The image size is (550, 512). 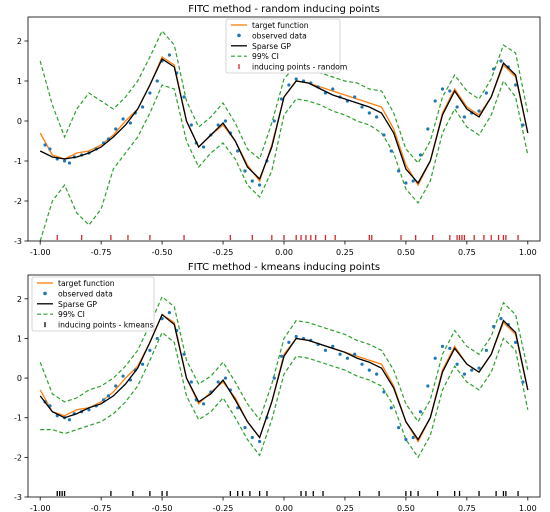 I want to click on x-tick-label: 0.25, so click(x=345, y=252).